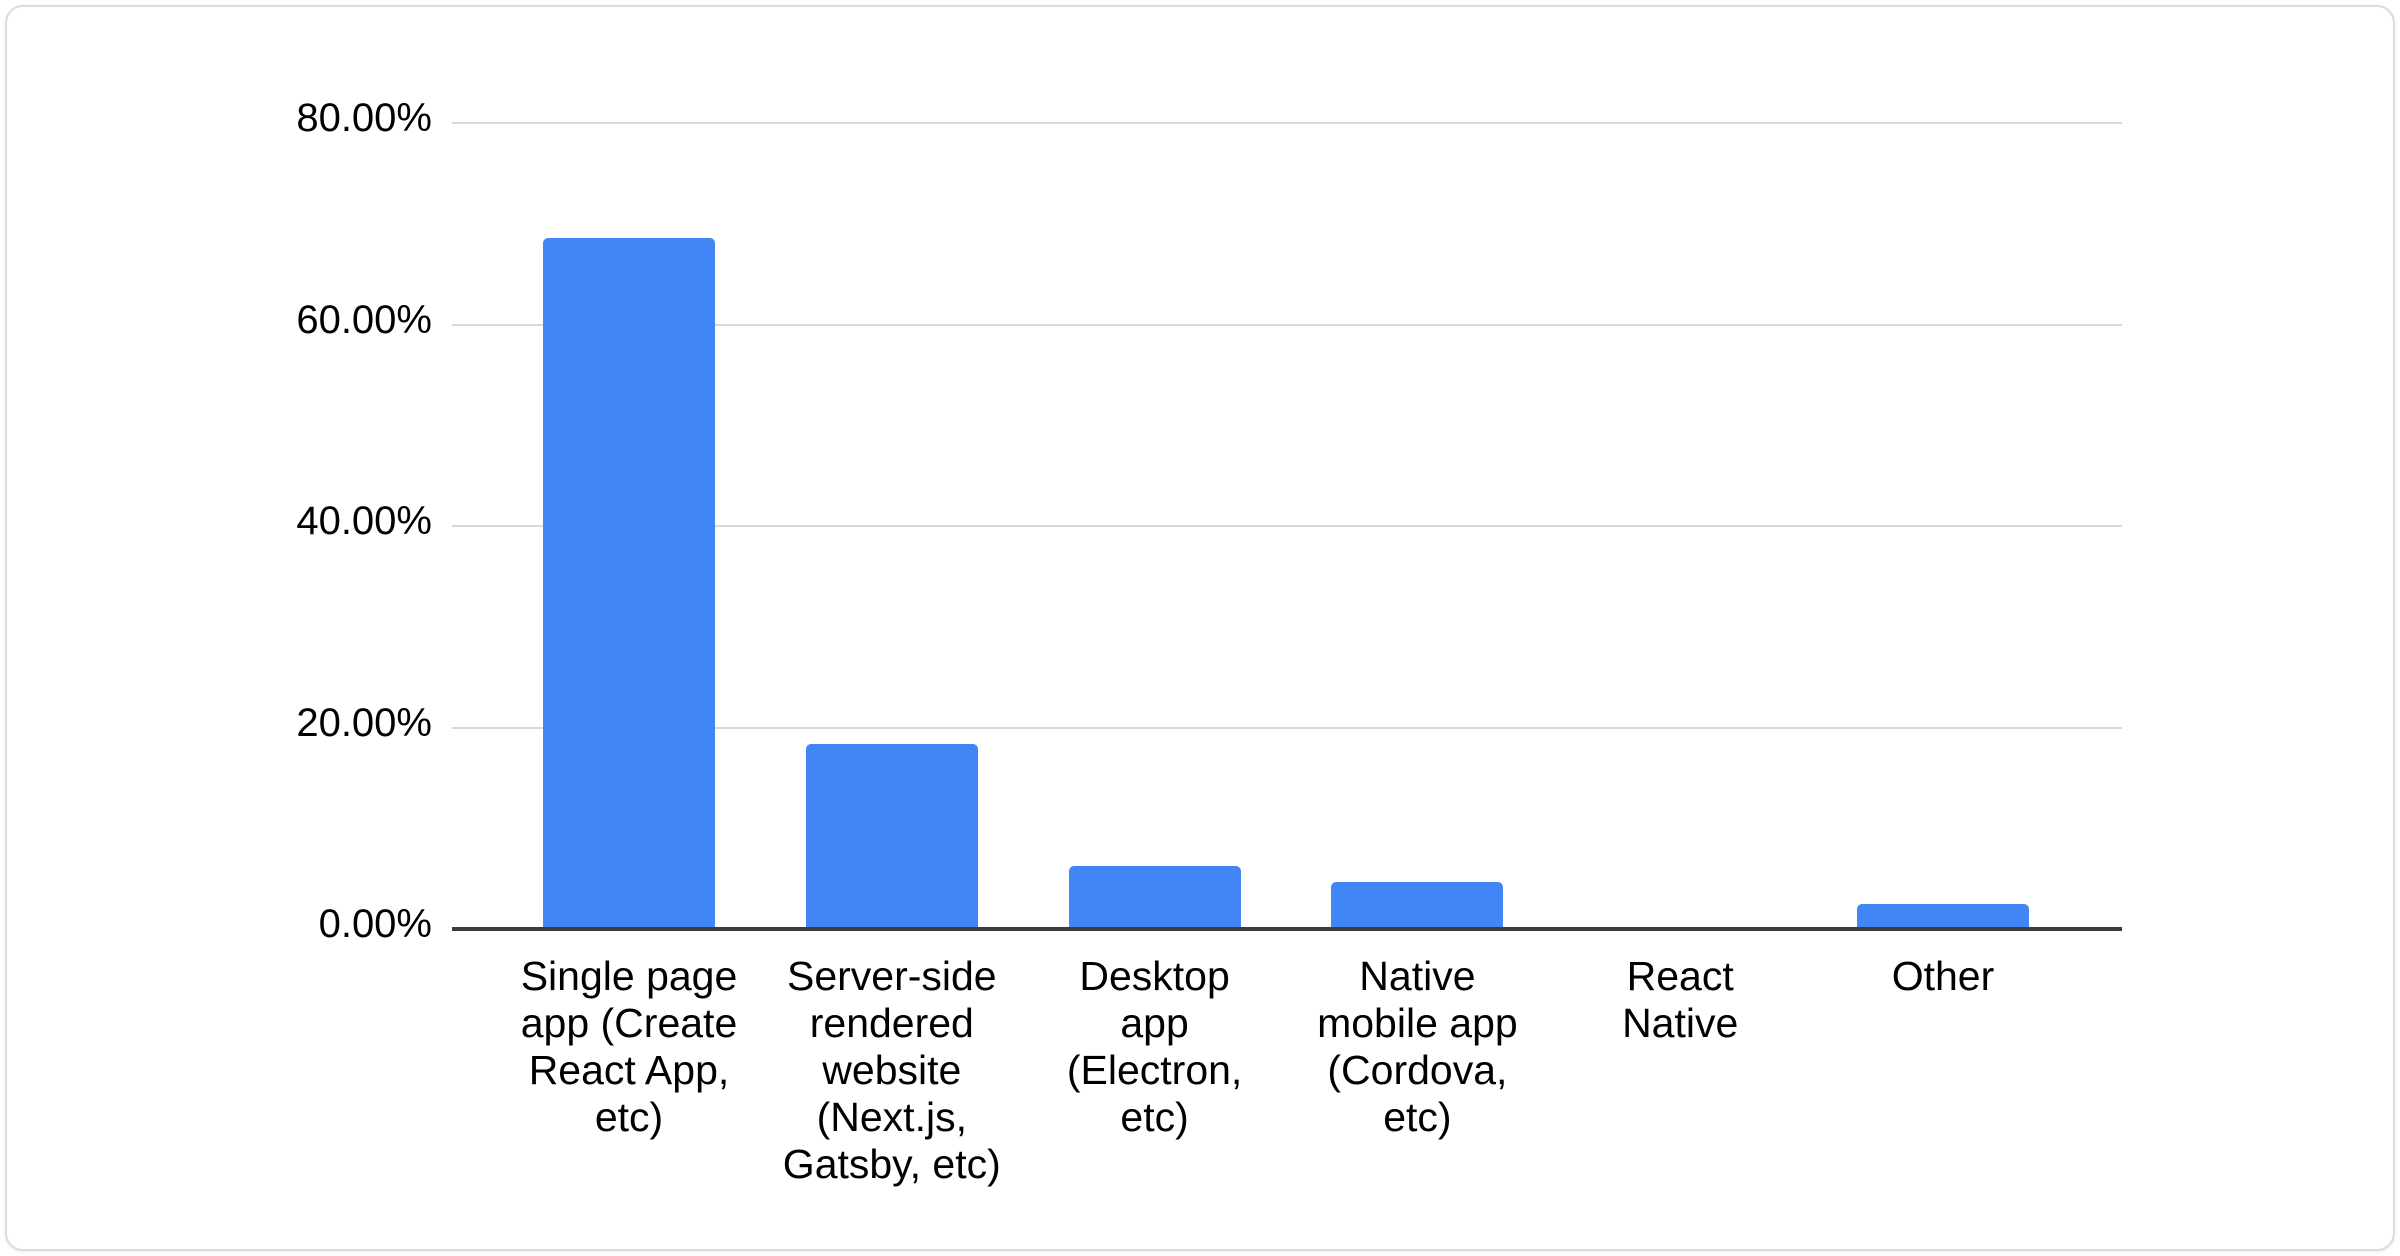  What do you see at coordinates (1417, 1023) in the screenshot?
I see `x-category-label-line: mobile app` at bounding box center [1417, 1023].